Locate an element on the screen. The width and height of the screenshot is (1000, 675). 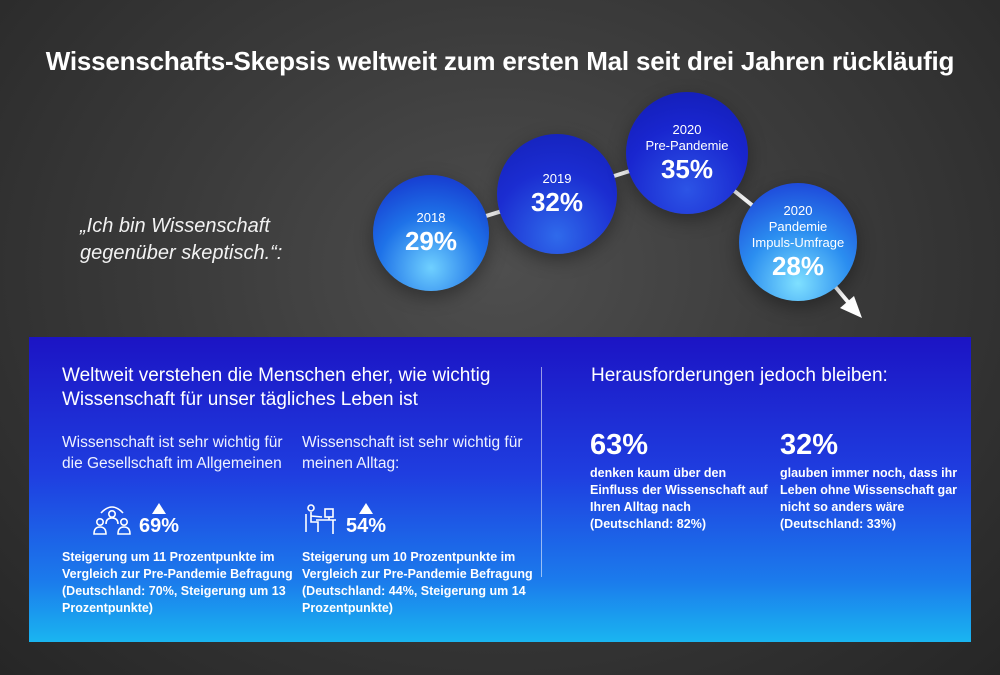
bubble-year: 2019 is located at coordinates (557, 178).